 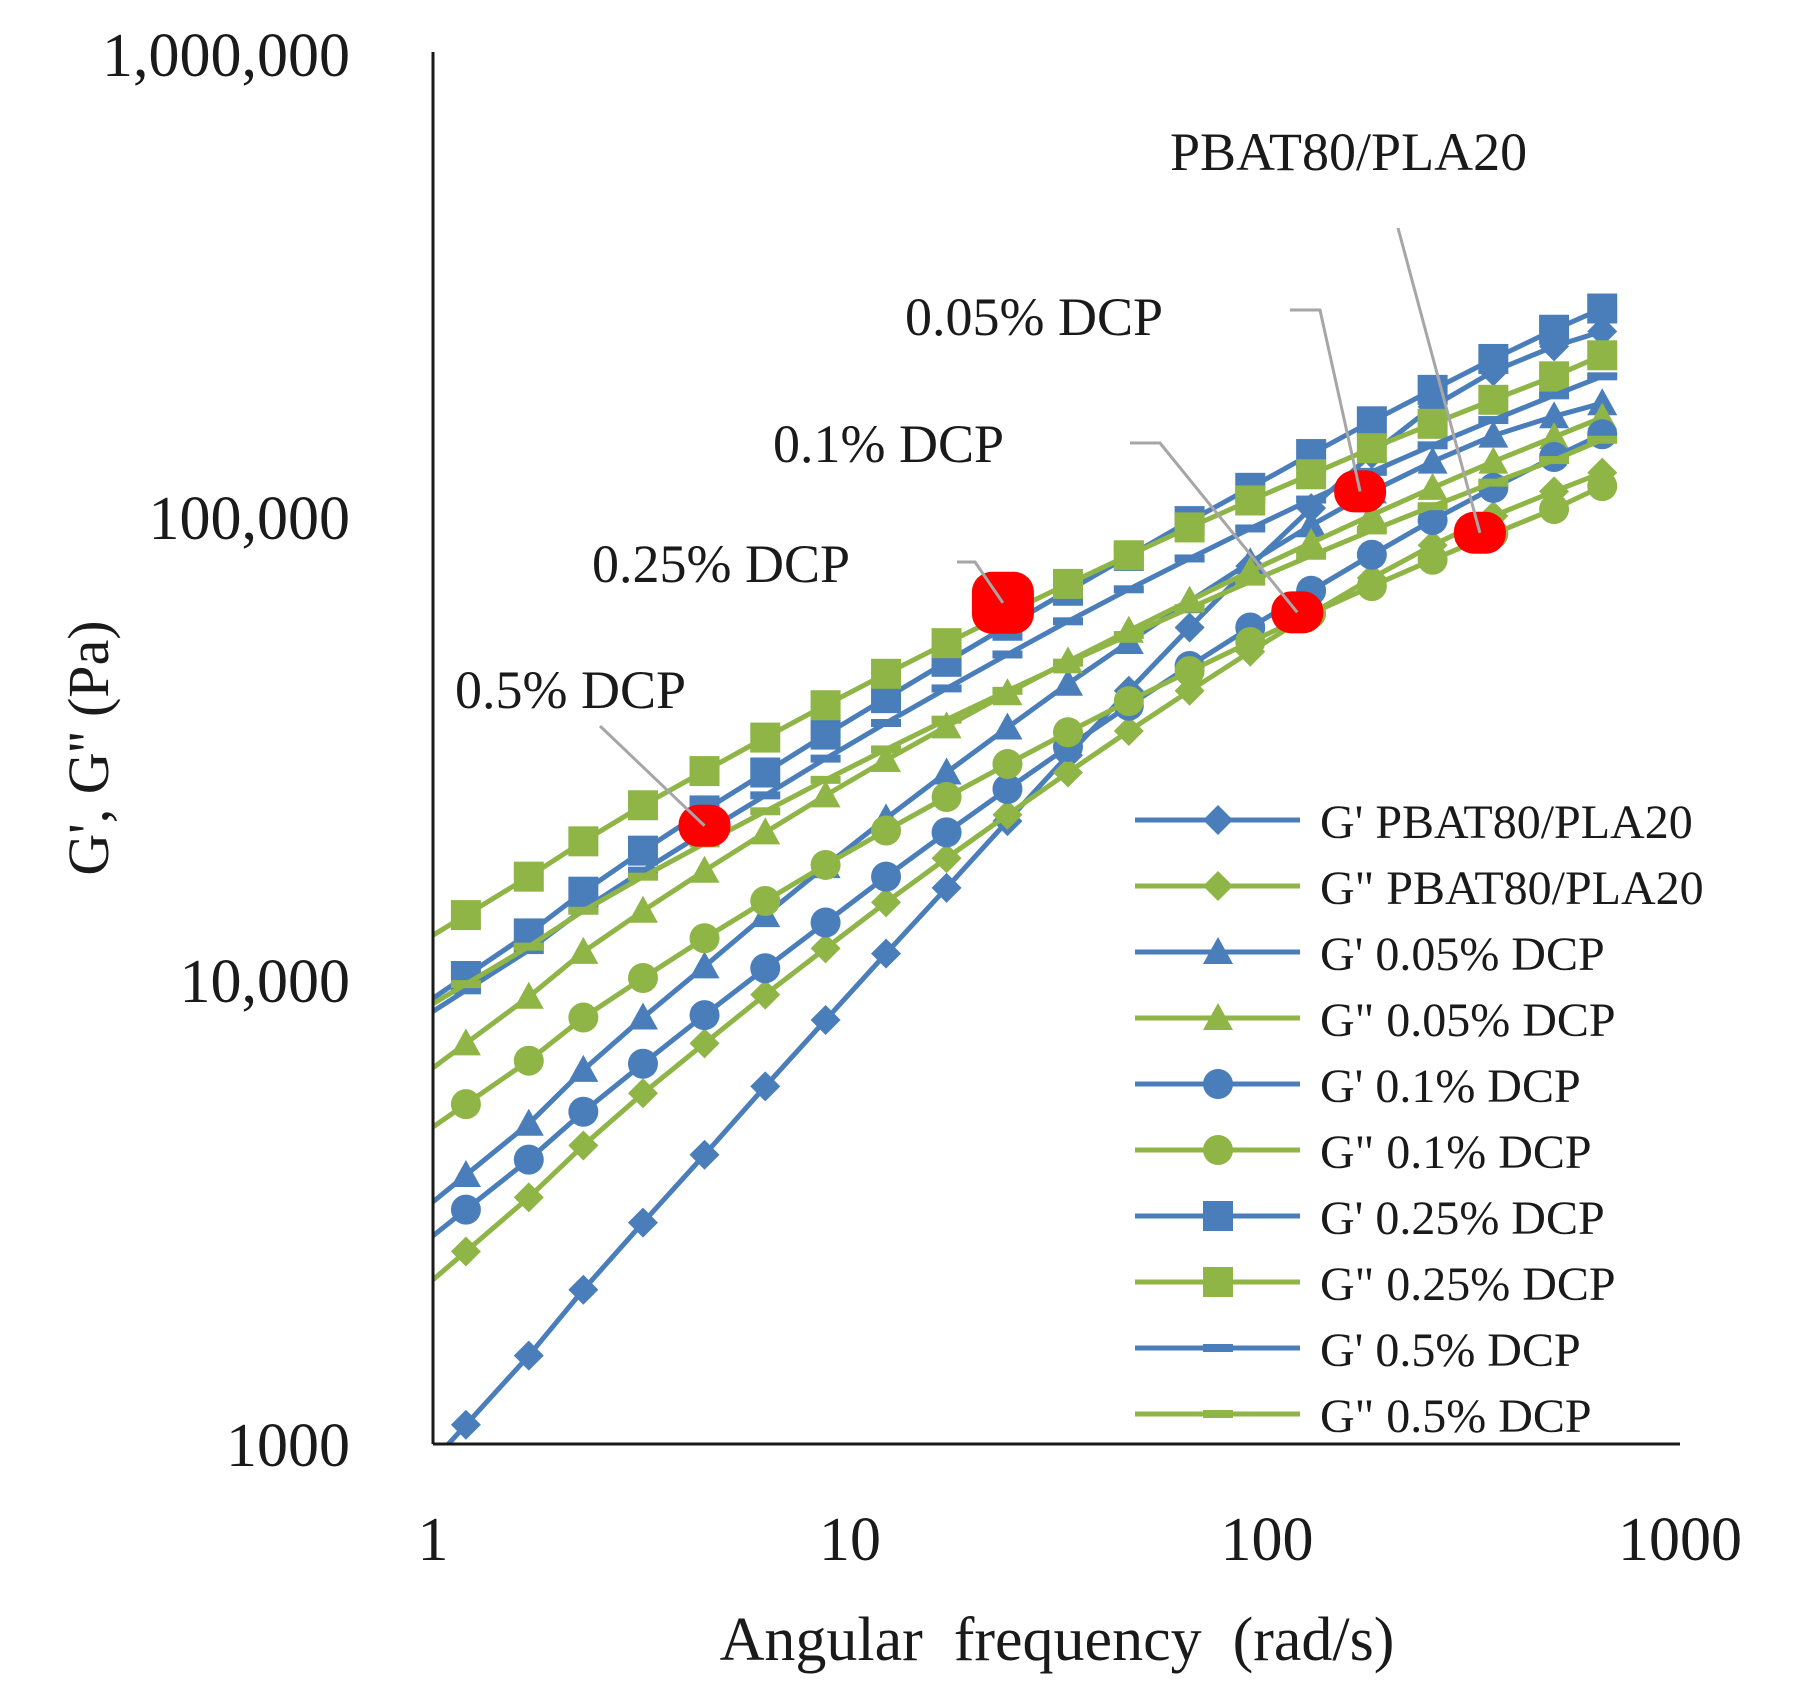 What do you see at coordinates (1468, 1020) in the screenshot?
I see `legend-label: G" 0.05% DCP` at bounding box center [1468, 1020].